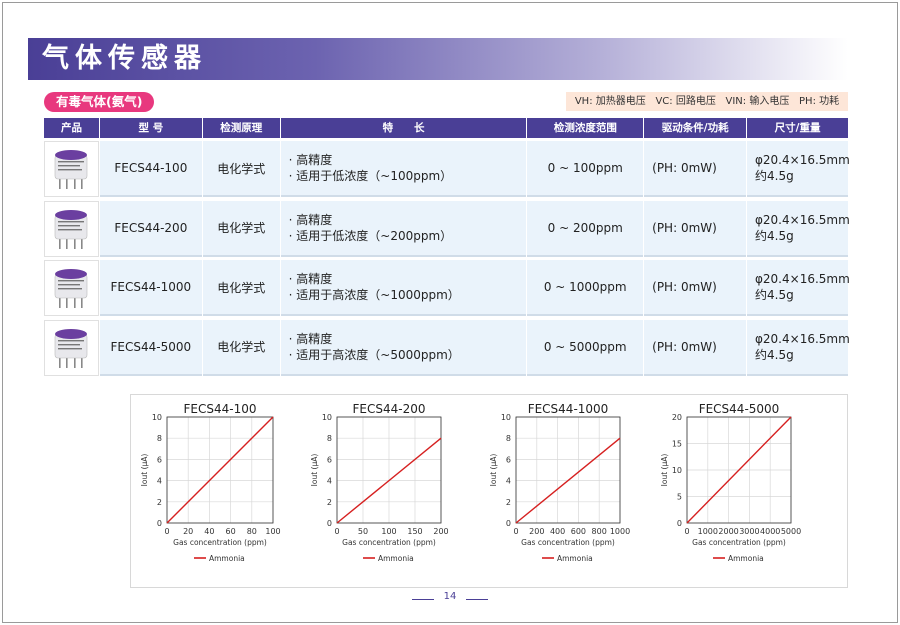  I want to click on feature-concentration: · 适用于低浓度（~100ppm）, so click(370, 176).